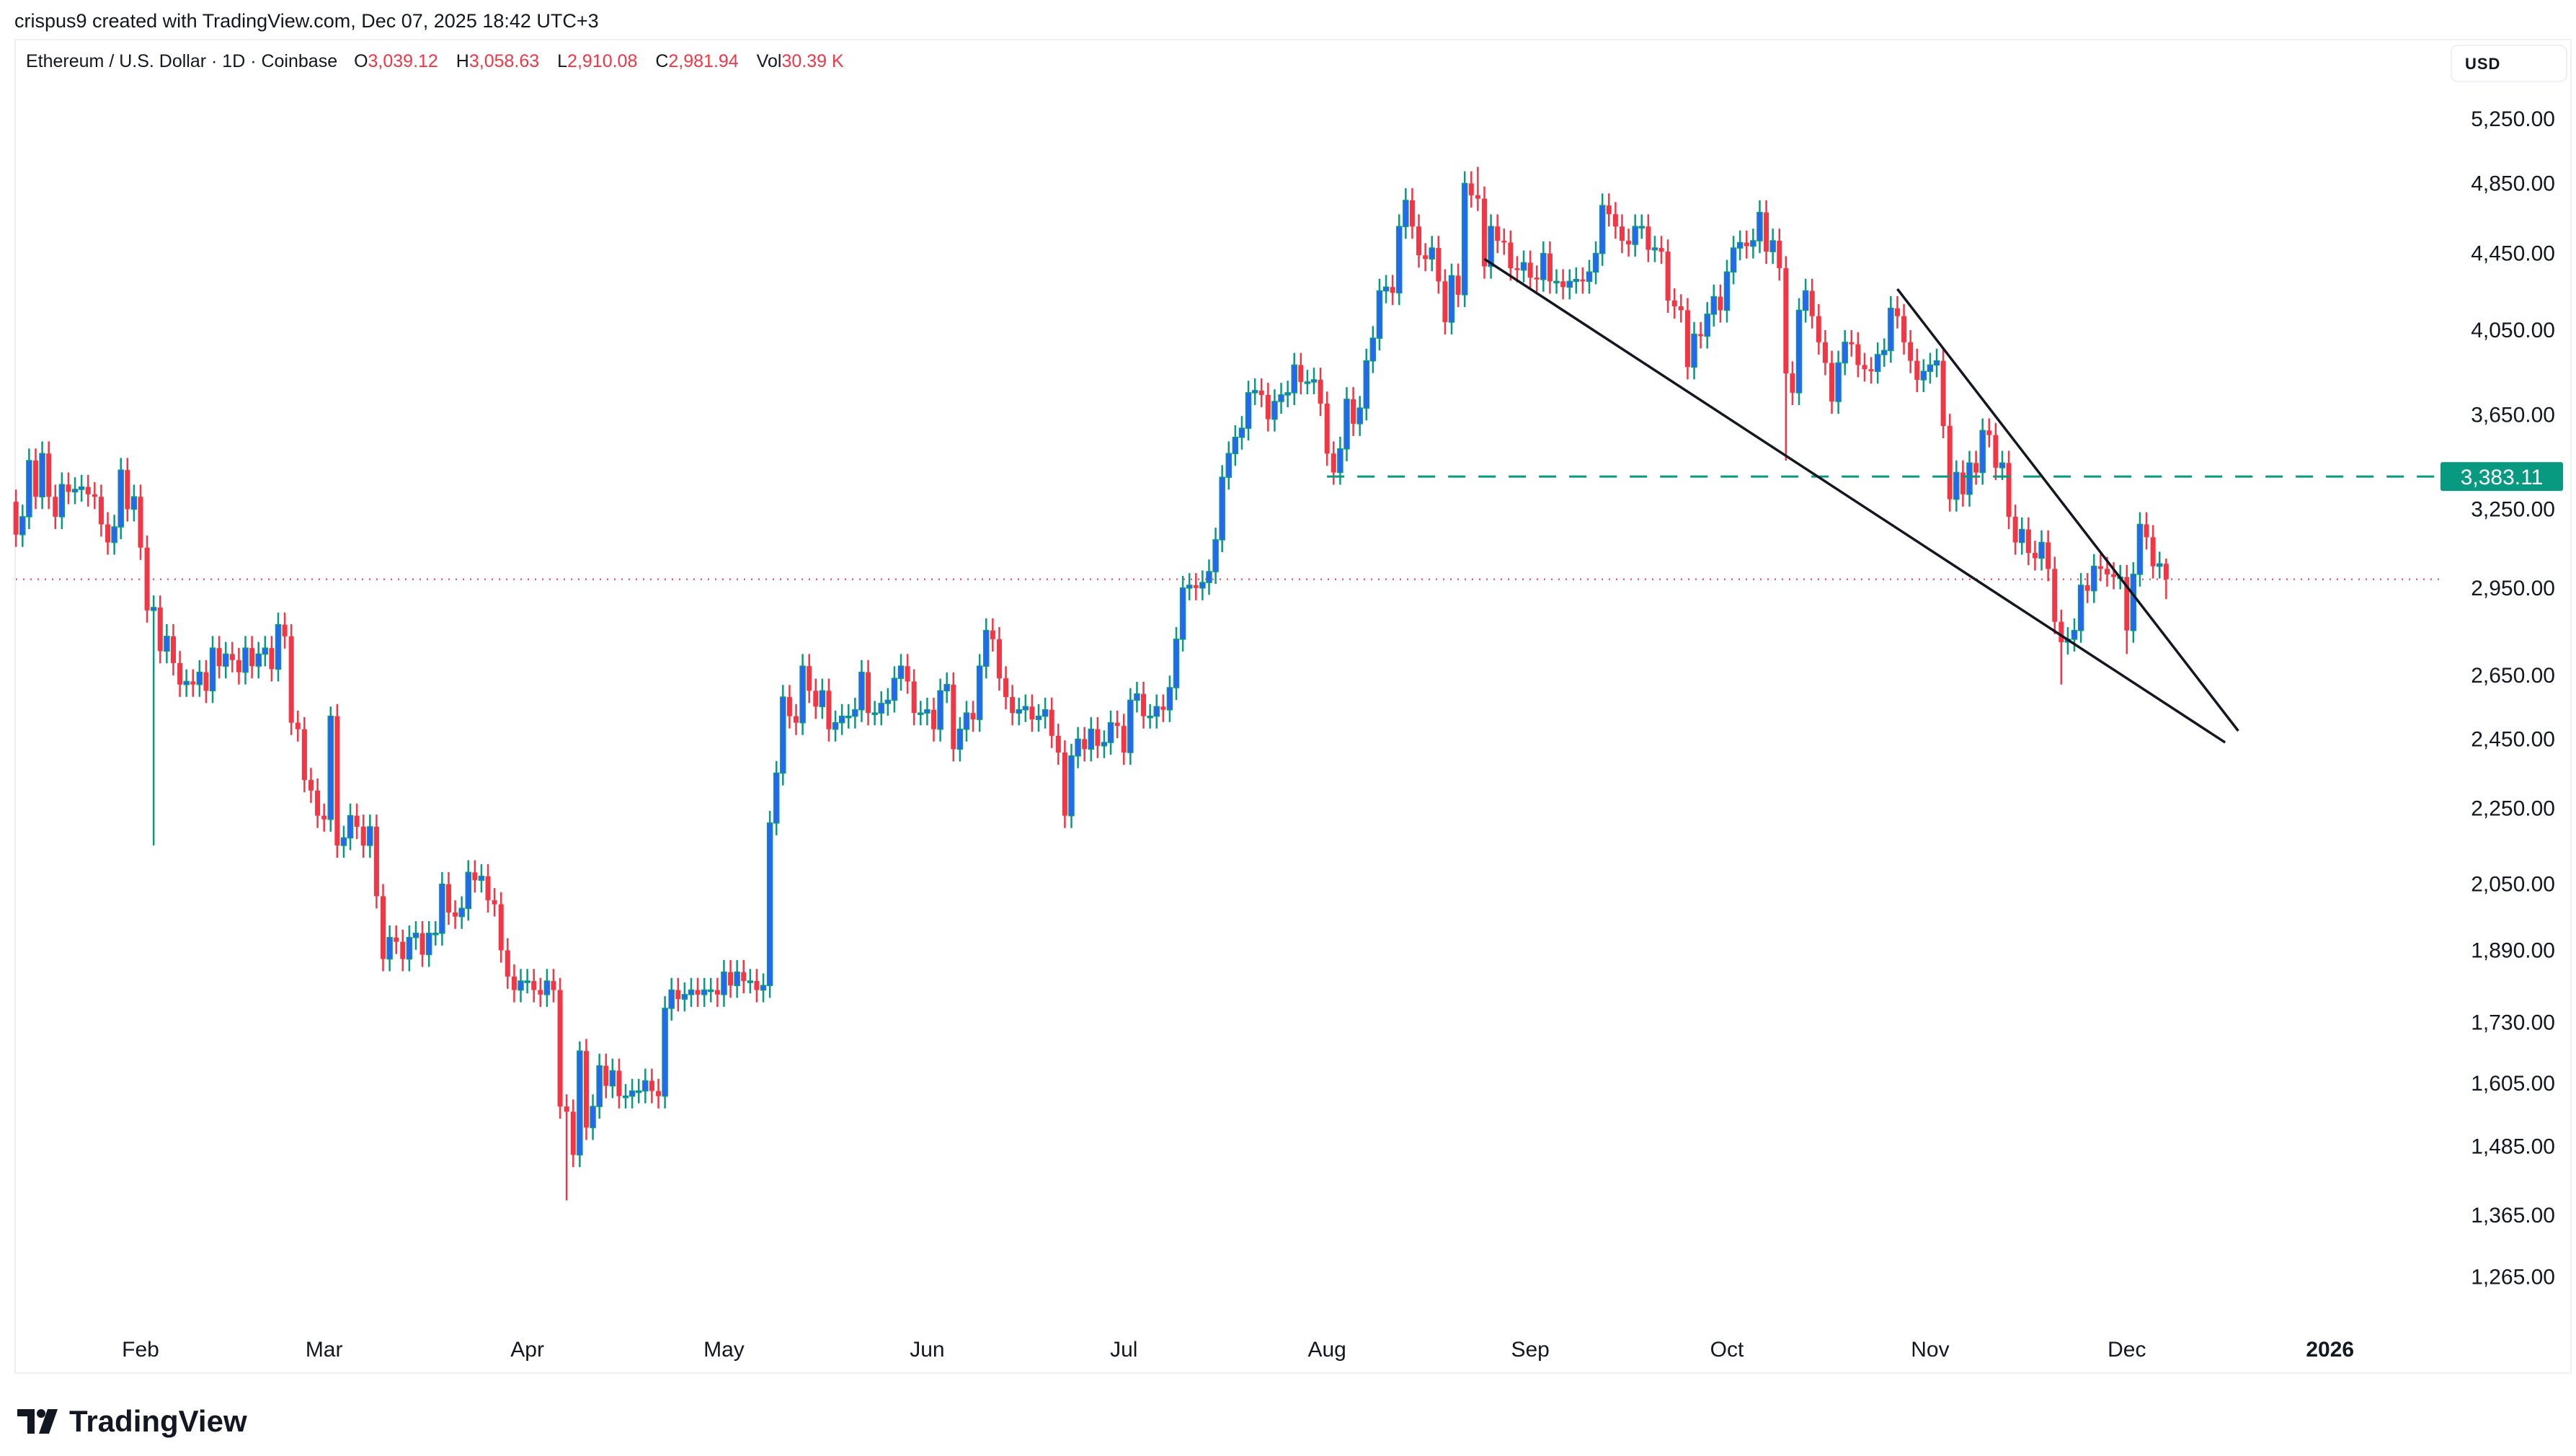 The image size is (2576, 1456). Describe the element at coordinates (812, 61) in the screenshot. I see `volume-value: 30.39 K` at that location.